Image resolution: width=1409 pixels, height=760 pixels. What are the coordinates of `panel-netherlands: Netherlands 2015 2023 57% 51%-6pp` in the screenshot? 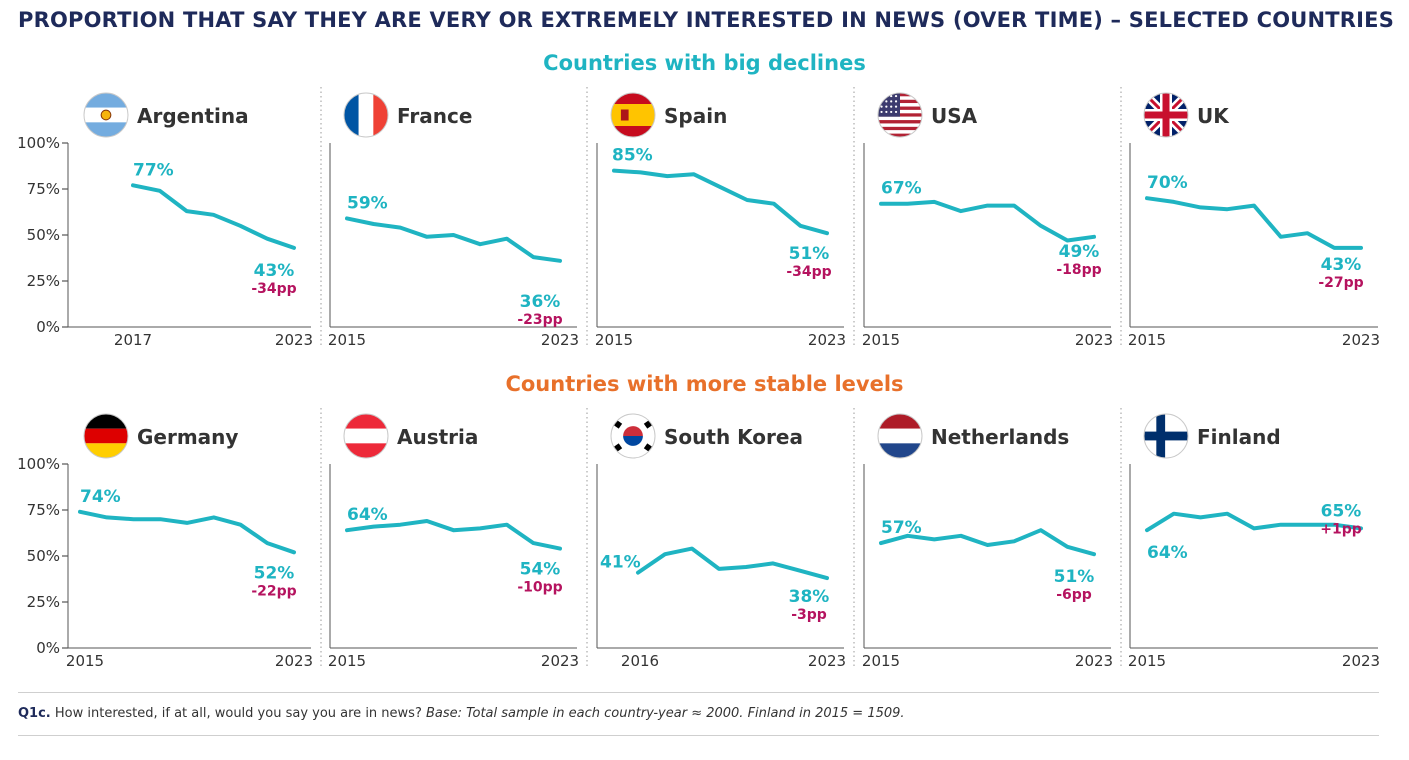 It's located at (992, 539).